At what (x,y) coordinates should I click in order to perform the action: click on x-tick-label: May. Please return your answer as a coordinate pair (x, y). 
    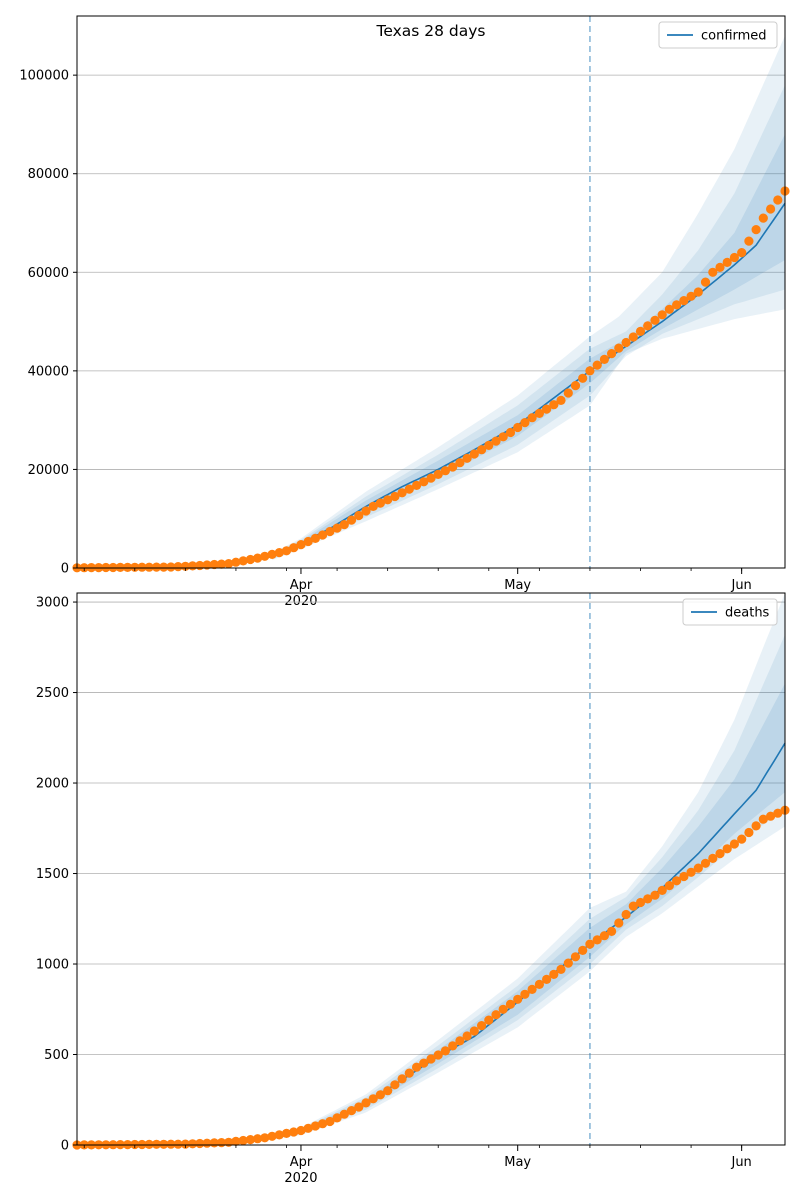
    Looking at the image, I should click on (517, 585).